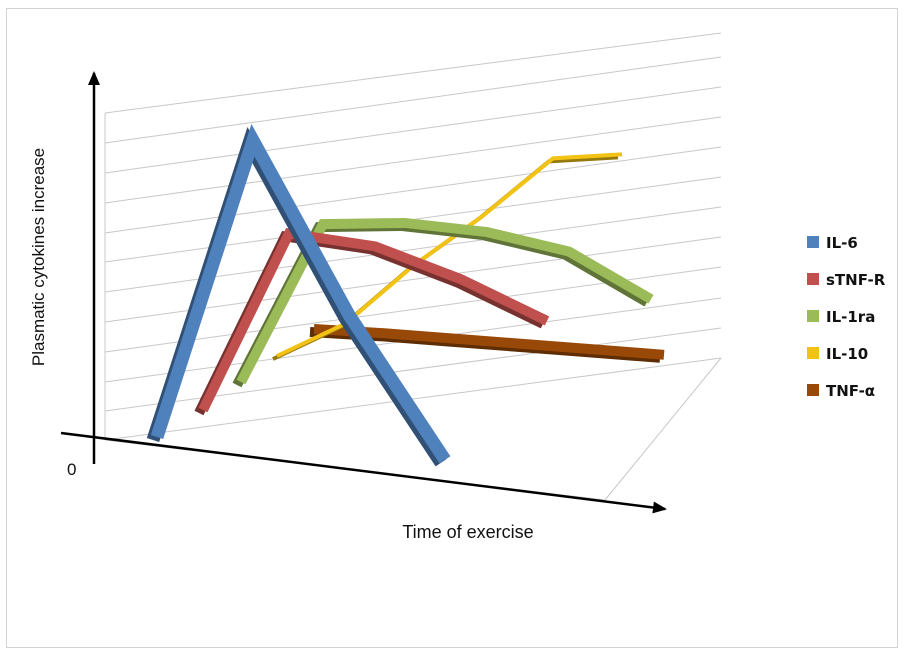 The height and width of the screenshot is (654, 904). What do you see at coordinates (842, 243) in the screenshot?
I see `legend-label: IL-6` at bounding box center [842, 243].